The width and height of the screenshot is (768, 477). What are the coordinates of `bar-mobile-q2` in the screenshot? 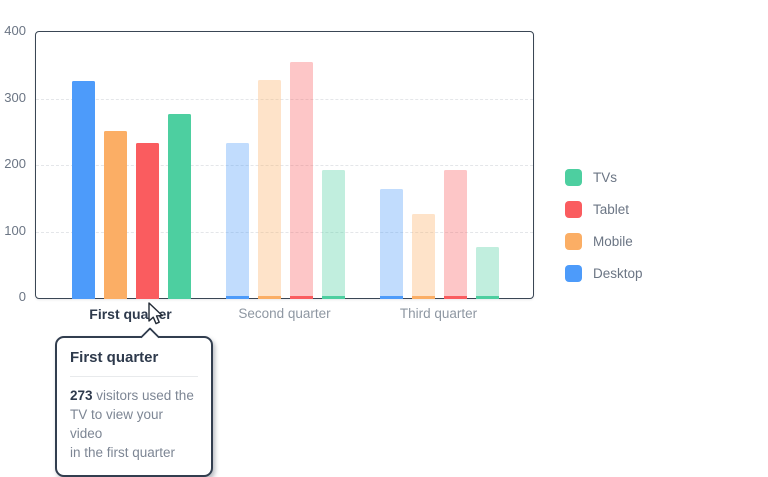 It's located at (269, 189).